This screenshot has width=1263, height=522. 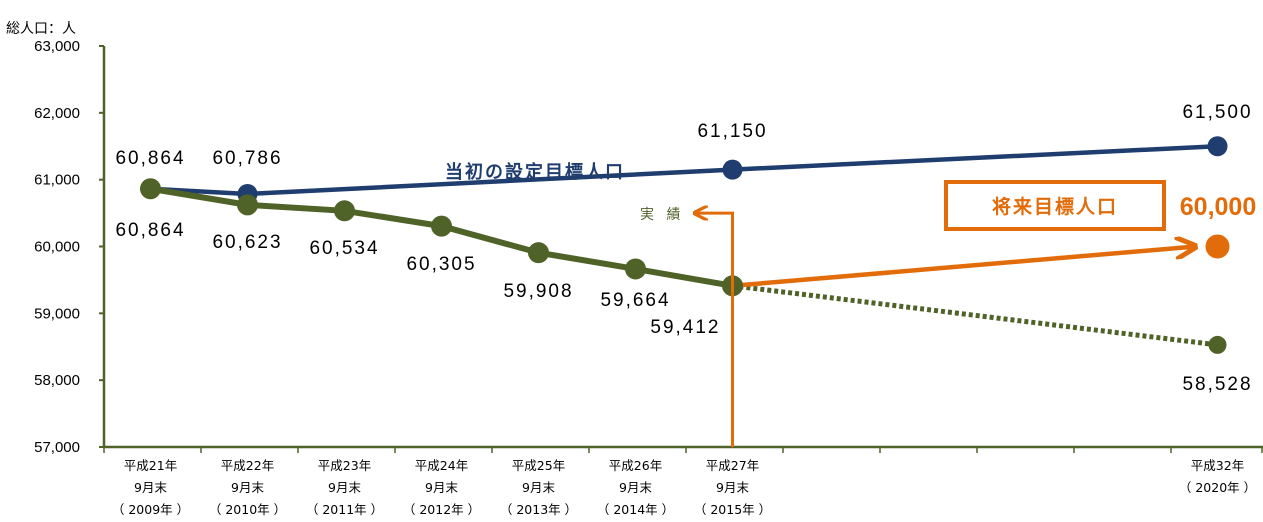 I want to click on y-tick-label: 58,000, so click(x=57, y=380).